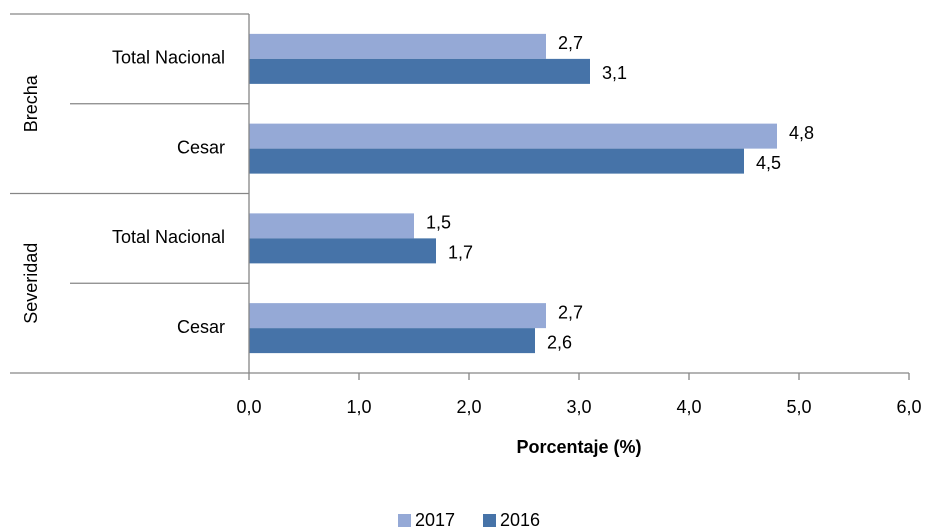 The width and height of the screenshot is (928, 531). I want to click on x-tick-label: 4,0, so click(688, 407).